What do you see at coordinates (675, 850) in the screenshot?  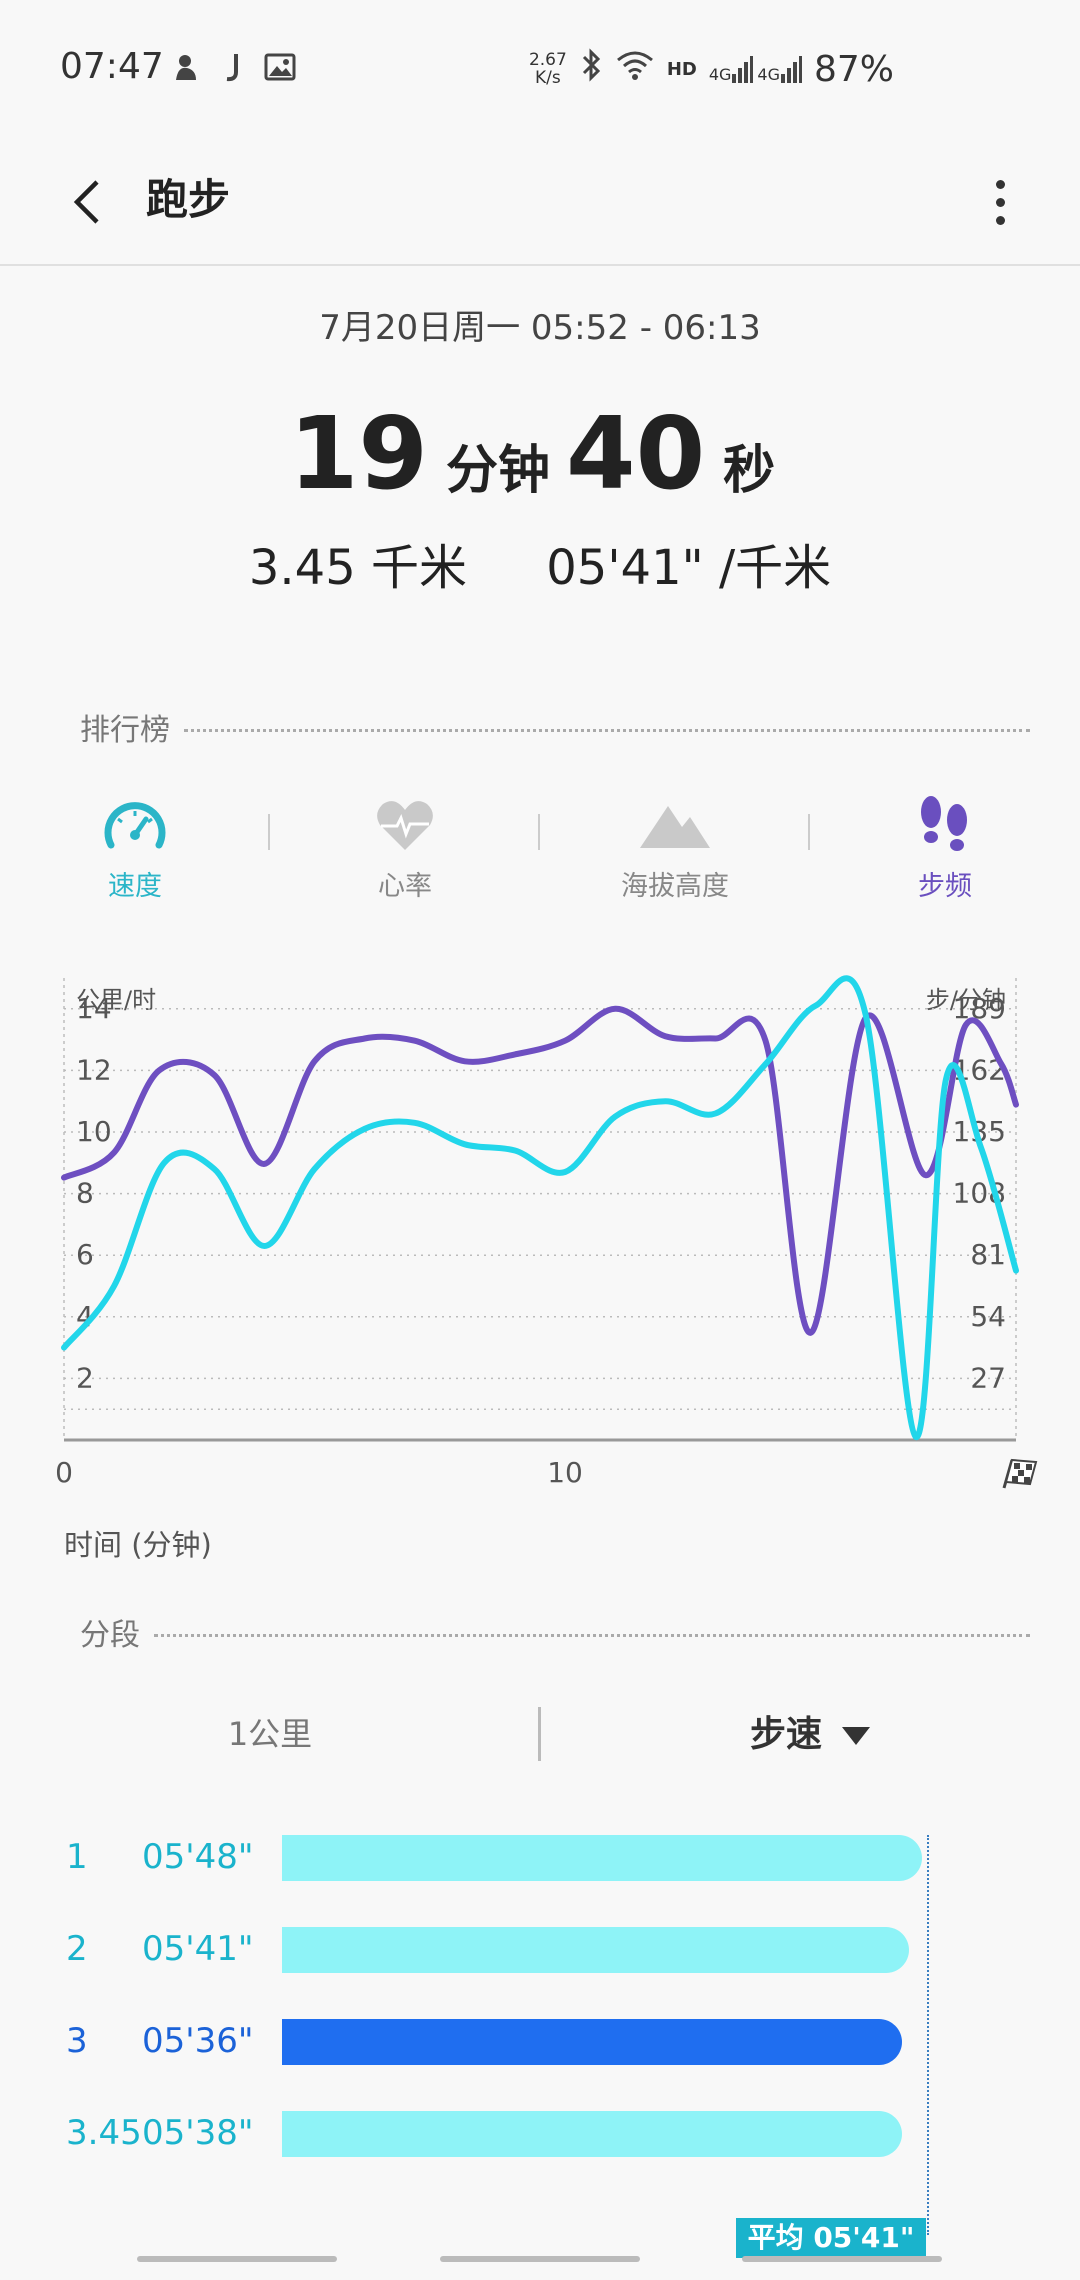 I see `tab-altitude: 海拔高度` at bounding box center [675, 850].